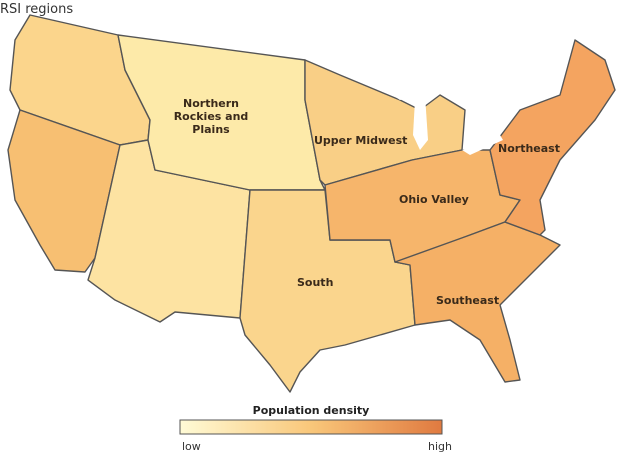  I want to click on region-label: Upper Midwest, so click(361, 140).